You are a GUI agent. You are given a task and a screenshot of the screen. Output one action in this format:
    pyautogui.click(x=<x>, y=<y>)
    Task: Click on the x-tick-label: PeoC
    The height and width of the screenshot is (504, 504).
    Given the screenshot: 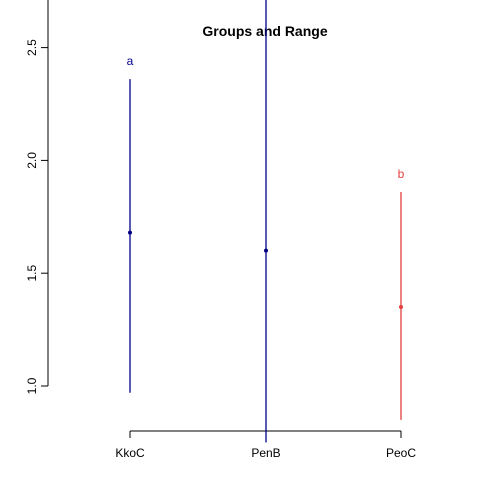 What is the action you would take?
    pyautogui.click(x=401, y=453)
    